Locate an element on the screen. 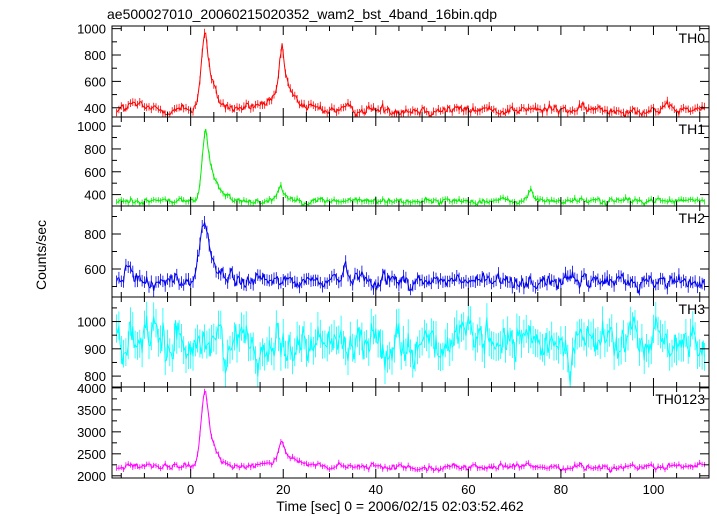 Image resolution: width=717 pixels, height=516 pixels. series-th1 is located at coordinates (410, 167).